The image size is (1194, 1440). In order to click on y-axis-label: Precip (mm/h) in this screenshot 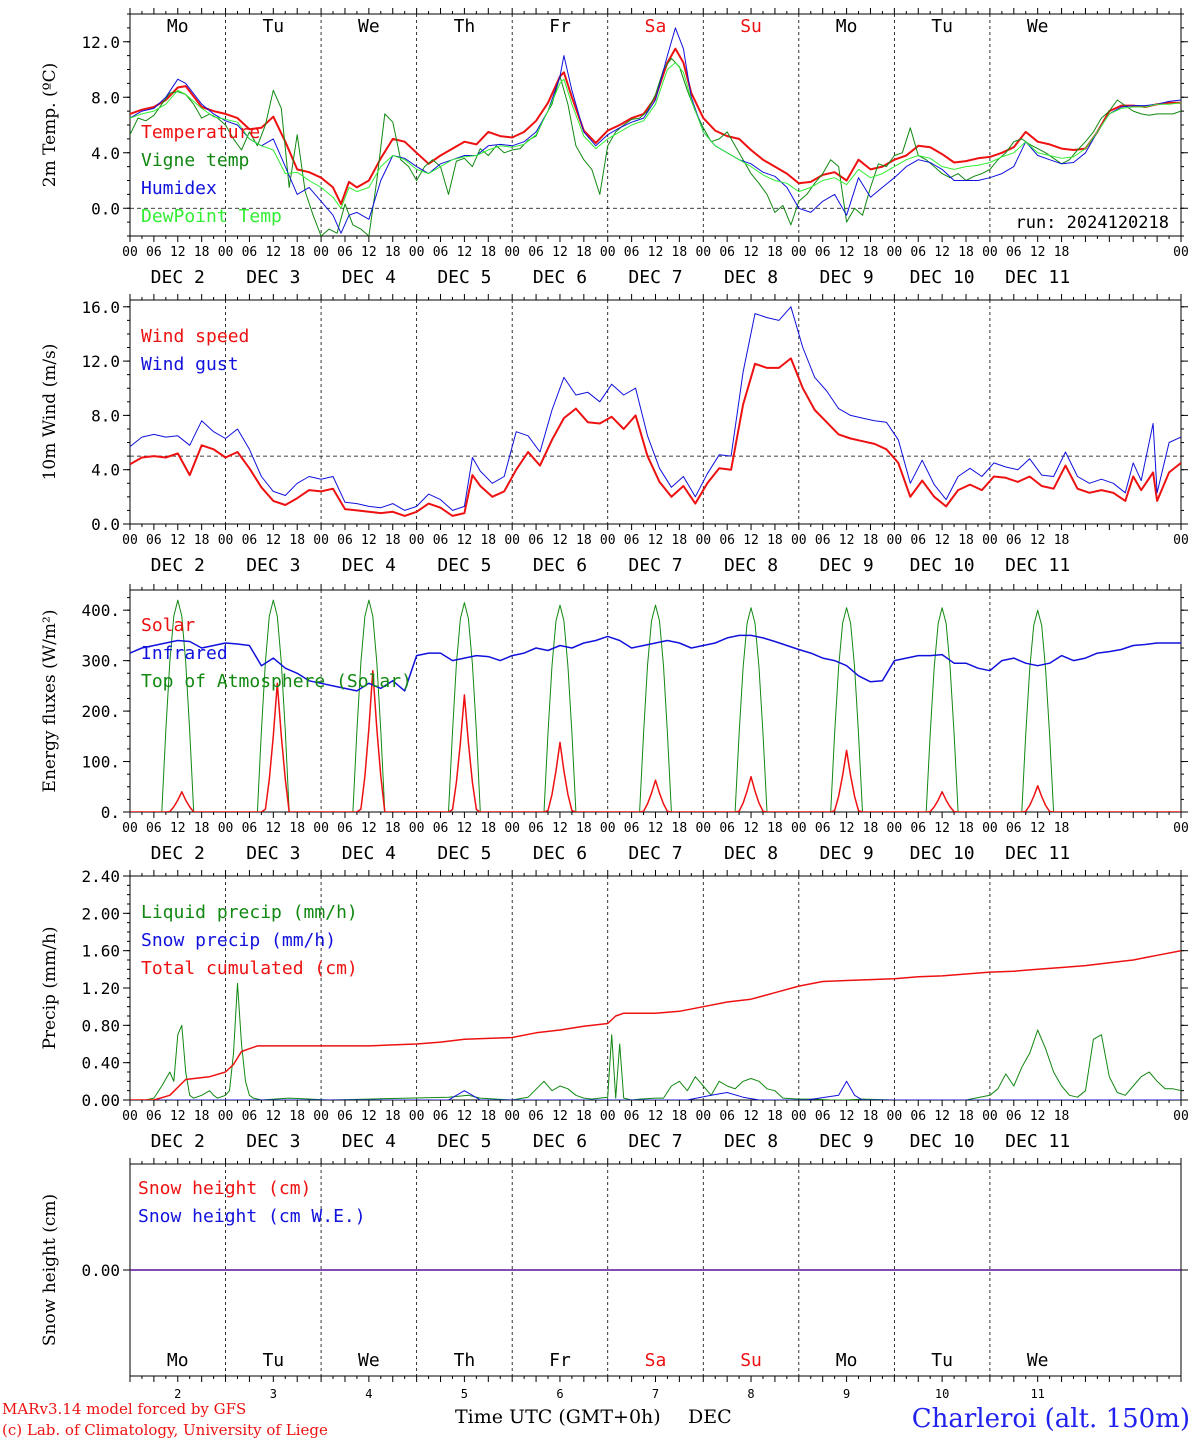, I will do `click(50, 987)`.